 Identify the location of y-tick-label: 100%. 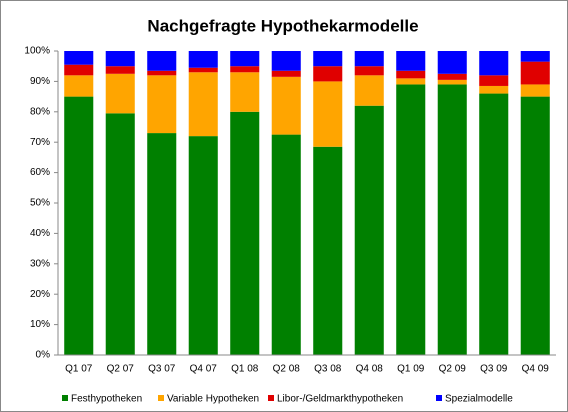
(37, 51).